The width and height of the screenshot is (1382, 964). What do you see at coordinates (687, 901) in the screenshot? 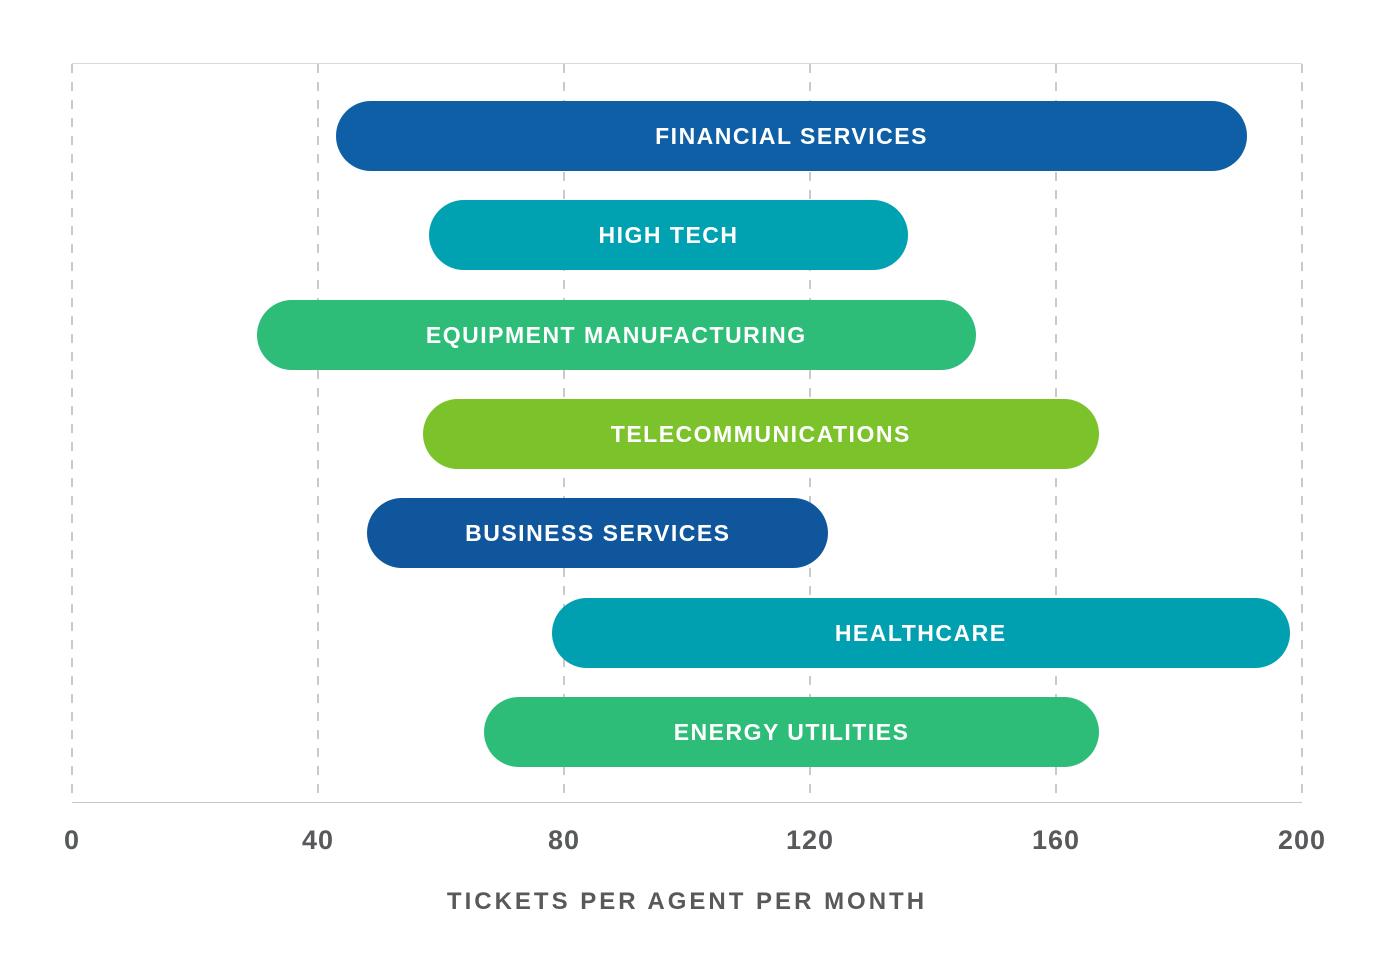
I see `x-axis-title: TICKETS PER AGENT PER MONTH` at bounding box center [687, 901].